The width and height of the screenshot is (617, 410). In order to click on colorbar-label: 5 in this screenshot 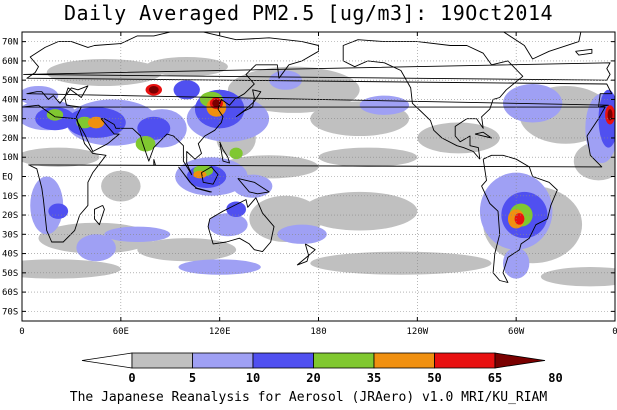, I will do `click(192, 378)`.